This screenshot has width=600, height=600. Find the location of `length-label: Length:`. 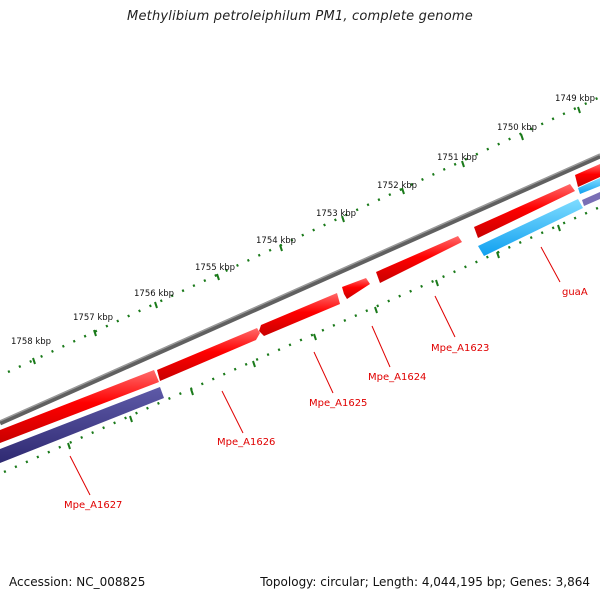

length-label: Length: is located at coordinates (395, 582).